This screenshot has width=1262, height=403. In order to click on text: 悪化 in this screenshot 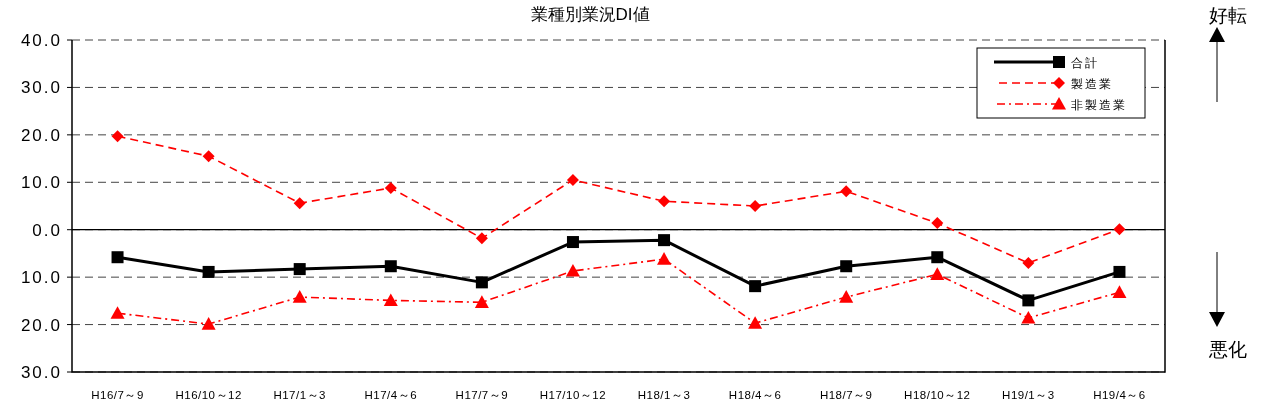, I will do `click(1227, 349)`.